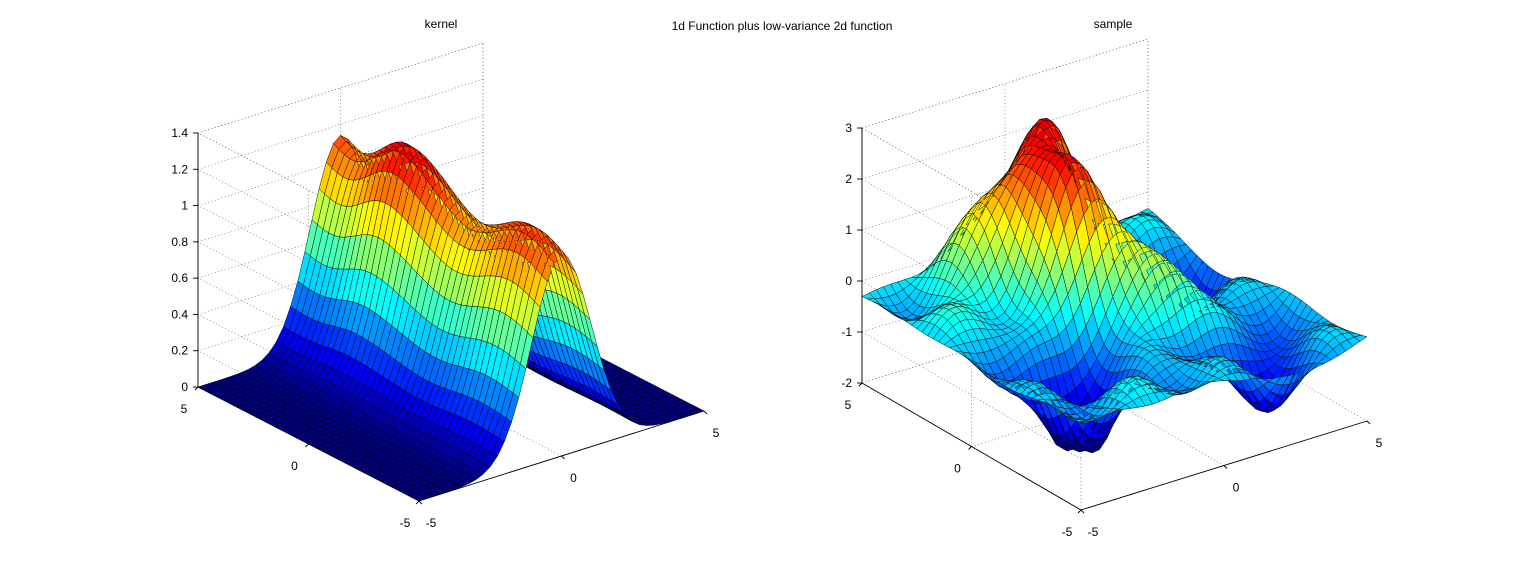 The height and width of the screenshot is (567, 1513). I want to click on z-tick-label-4: 2, so click(848, 179).